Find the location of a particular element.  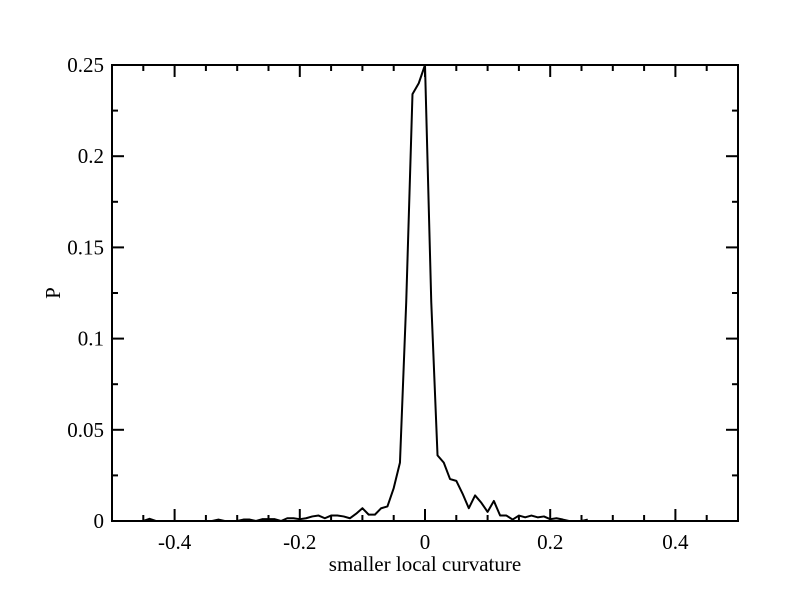

y-axis-title: P is located at coordinates (53, 293).